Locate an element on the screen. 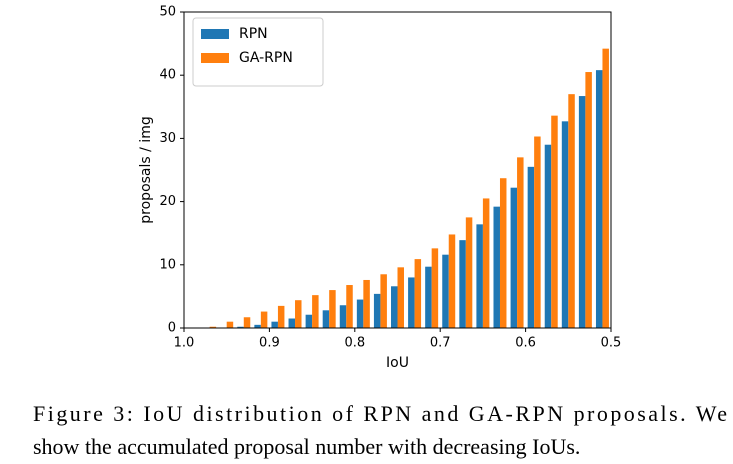  x-tick-label: 0.6 is located at coordinates (525, 343).